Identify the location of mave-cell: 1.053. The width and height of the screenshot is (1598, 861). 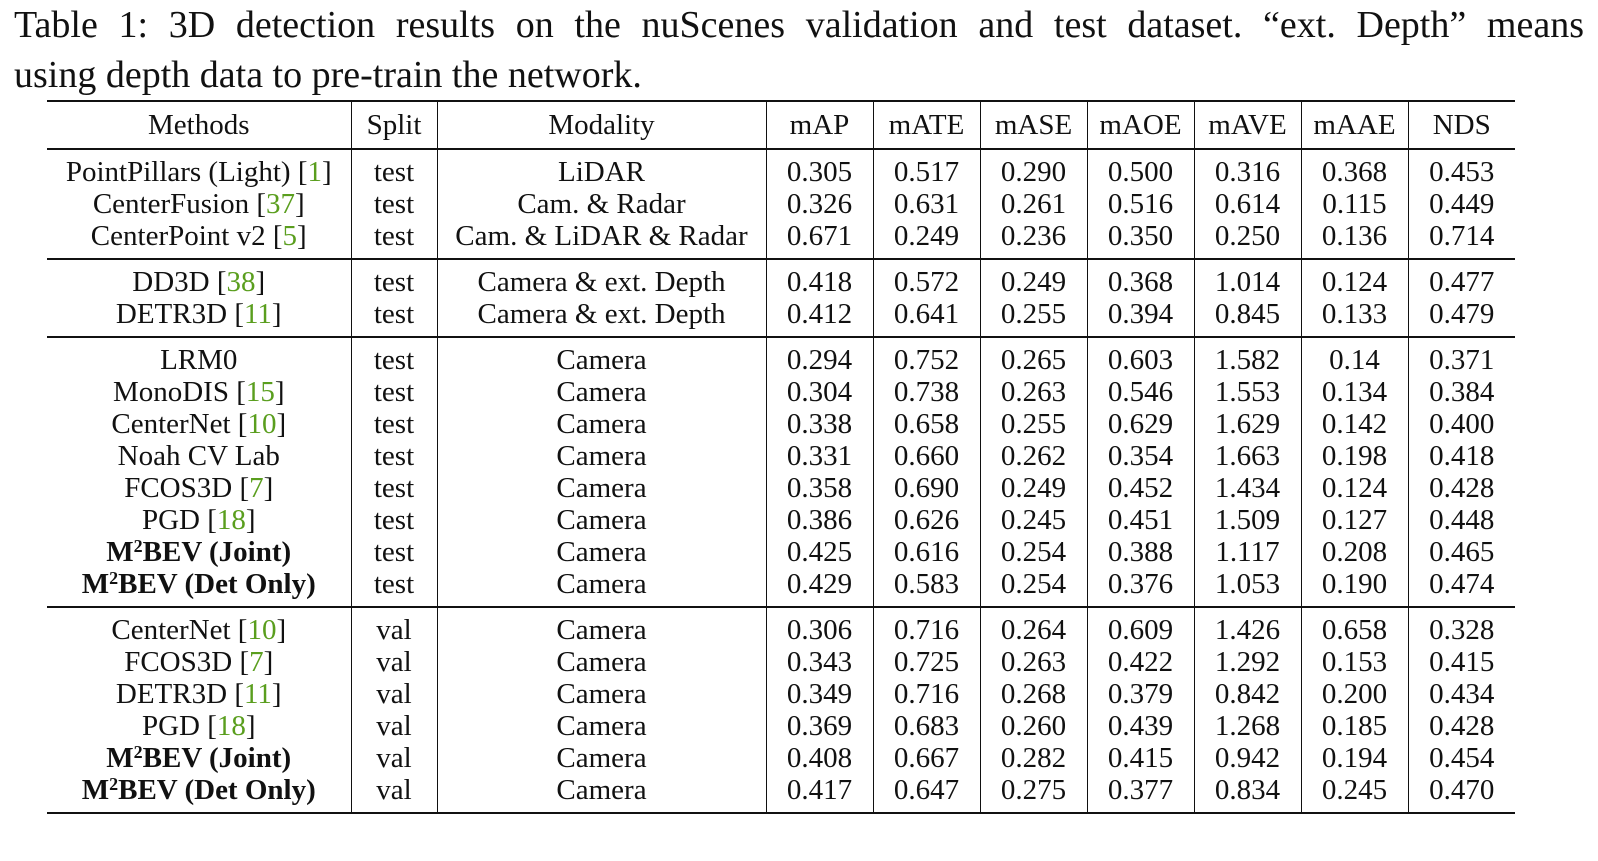
(1248, 587).